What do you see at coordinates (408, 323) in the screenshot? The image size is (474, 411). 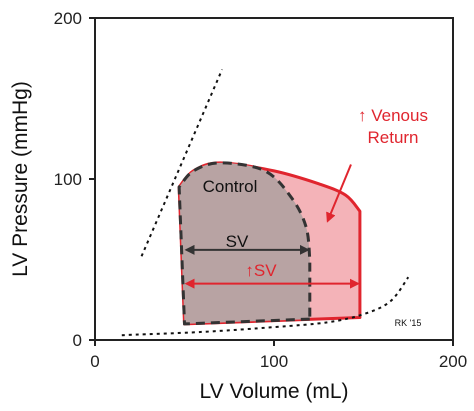 I see `author-signature: RK '15` at bounding box center [408, 323].